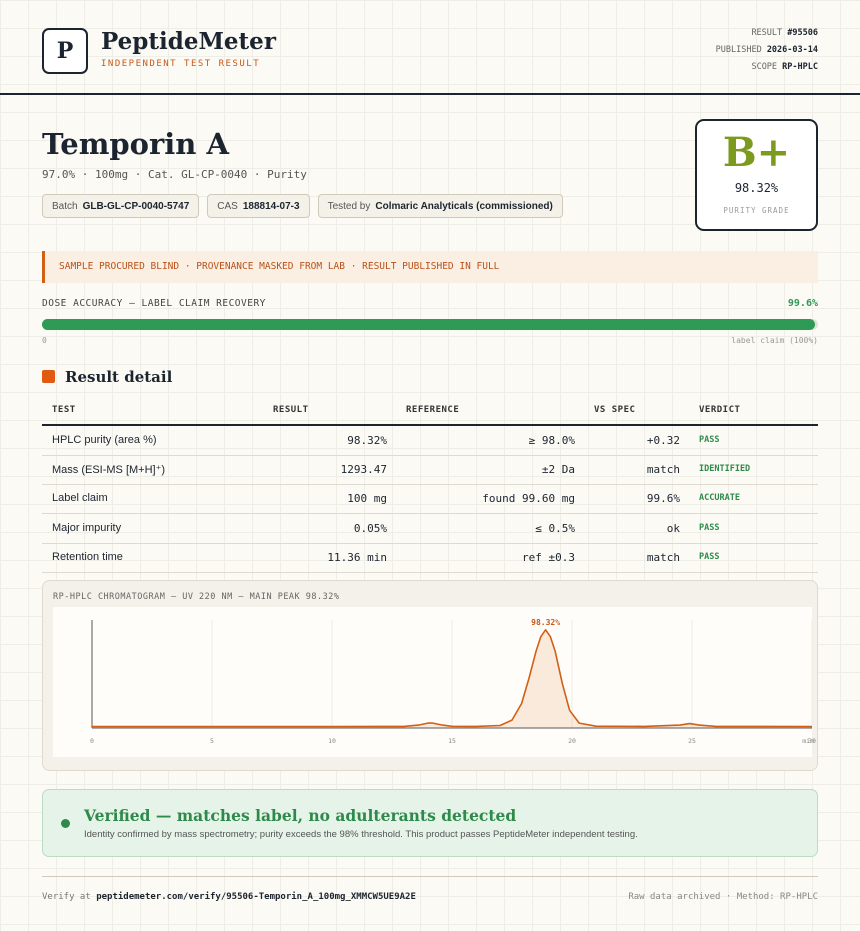  What do you see at coordinates (119, 377) in the screenshot?
I see `section-title: Result detail` at bounding box center [119, 377].